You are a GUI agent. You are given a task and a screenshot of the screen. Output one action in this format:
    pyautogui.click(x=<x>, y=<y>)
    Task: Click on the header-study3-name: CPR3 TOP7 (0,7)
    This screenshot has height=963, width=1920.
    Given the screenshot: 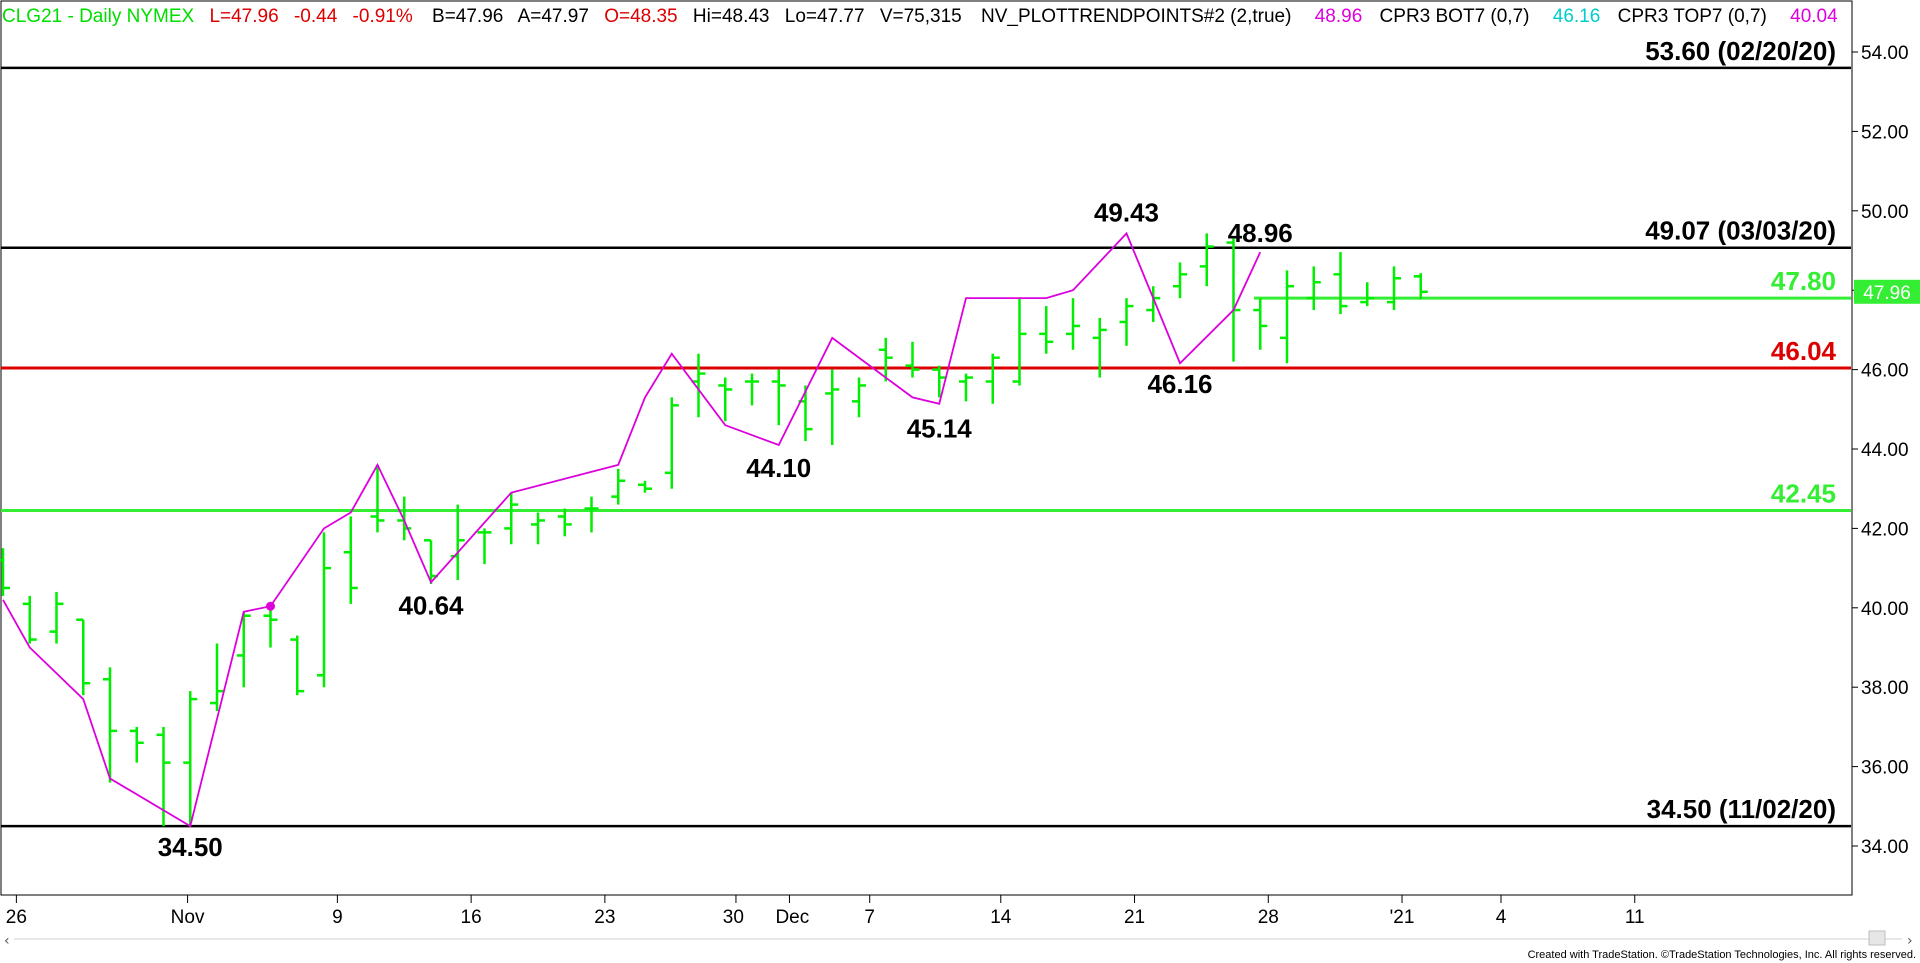 What is the action you would take?
    pyautogui.click(x=1692, y=16)
    